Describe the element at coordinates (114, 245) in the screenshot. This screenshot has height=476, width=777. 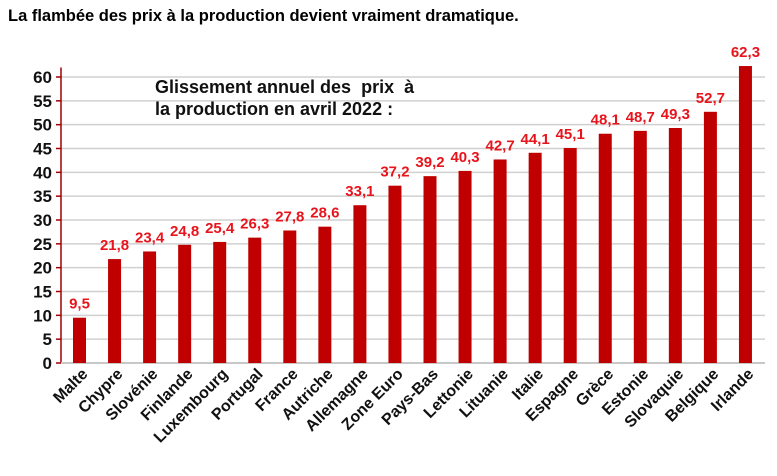
I see `data-label: 21,8` at that location.